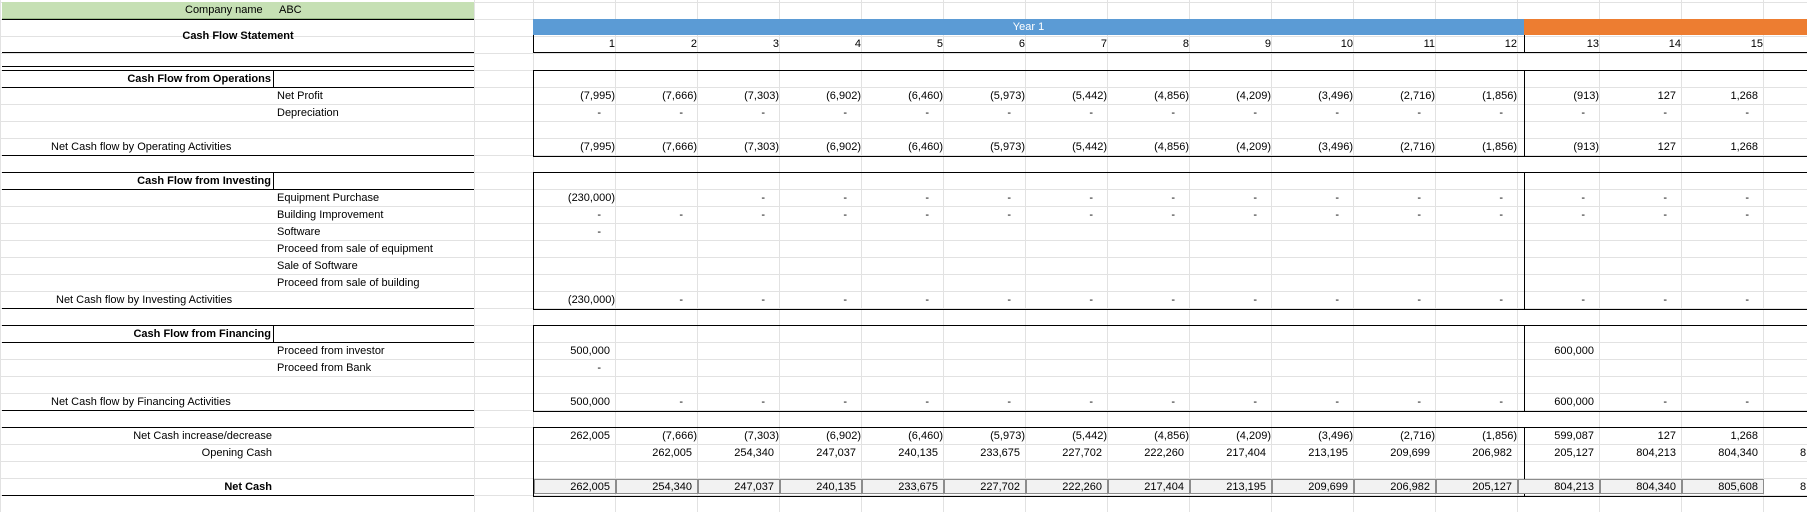 The width and height of the screenshot is (1807, 512). Describe the element at coordinates (1007, 96) in the screenshot. I see `value-cell-net-profit: (5,973)` at that location.